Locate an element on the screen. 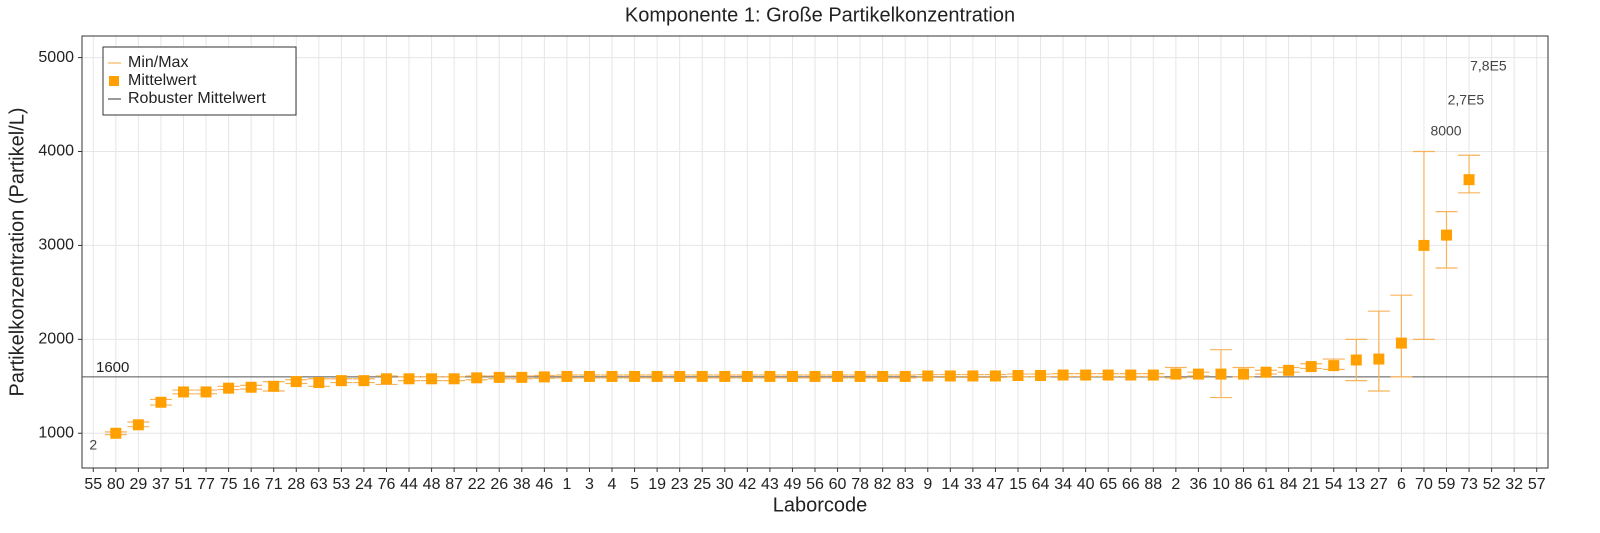 Image resolution: width=1600 pixels, height=533 pixels. x-tick-label: 37 is located at coordinates (161, 484).